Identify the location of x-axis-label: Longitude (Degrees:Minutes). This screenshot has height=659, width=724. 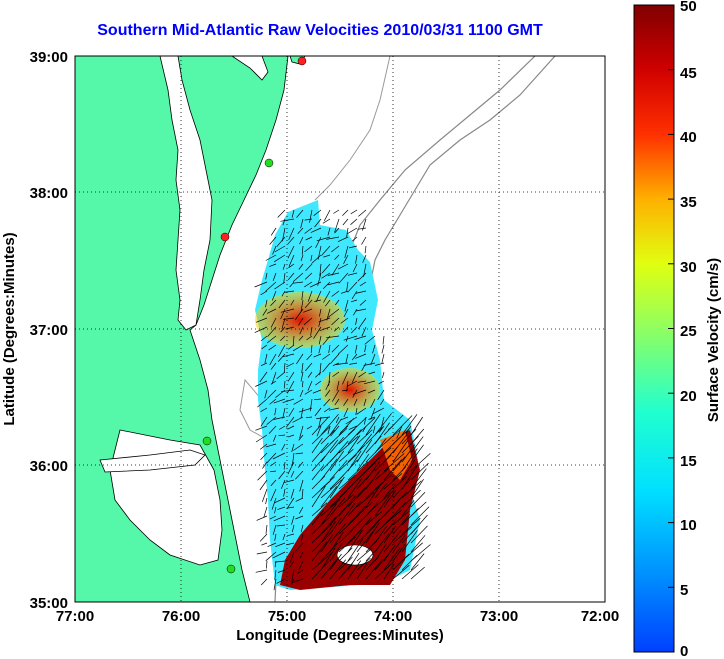
(340, 635).